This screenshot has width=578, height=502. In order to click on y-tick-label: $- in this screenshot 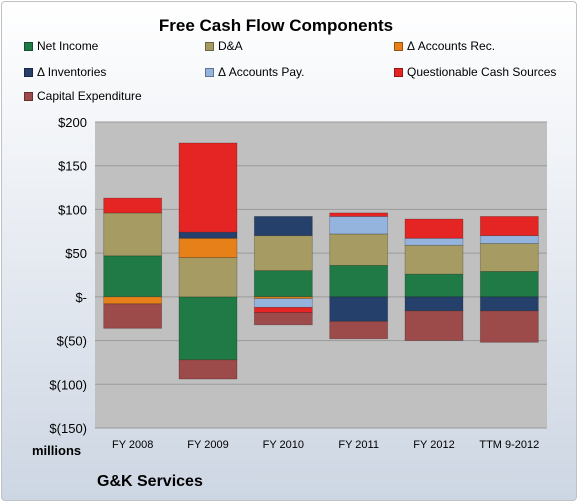, I will do `click(81, 297)`.